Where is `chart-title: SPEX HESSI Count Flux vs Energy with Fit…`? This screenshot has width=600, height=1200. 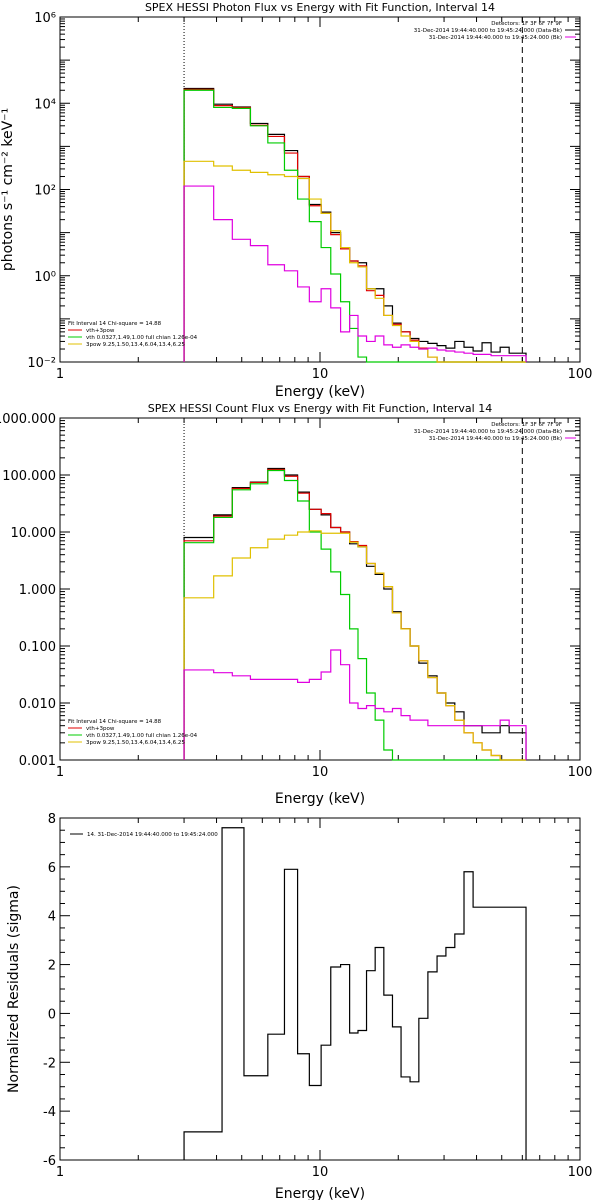 chart-title: SPEX HESSI Count Flux vs Energy with Fit… is located at coordinates (320, 408).